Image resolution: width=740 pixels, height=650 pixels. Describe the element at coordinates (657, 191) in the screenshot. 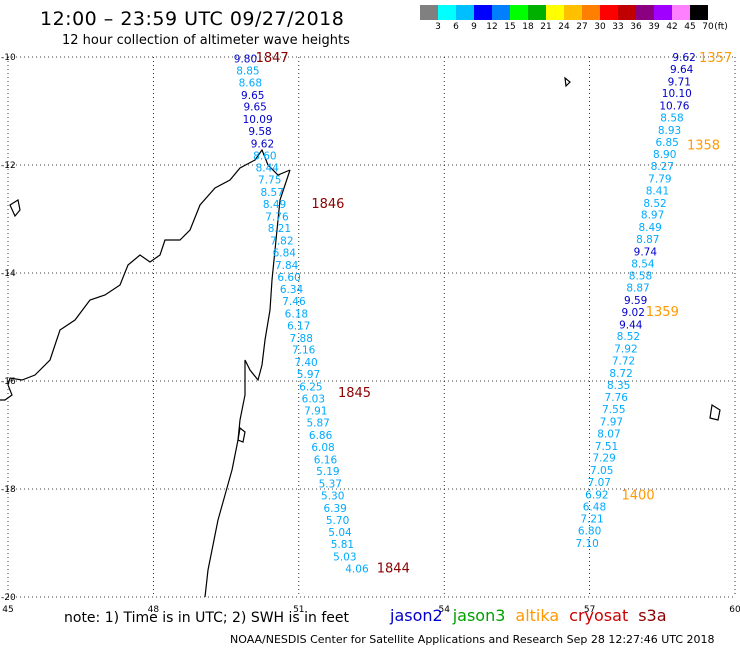

I see `swh-value-label: 8.41` at that location.